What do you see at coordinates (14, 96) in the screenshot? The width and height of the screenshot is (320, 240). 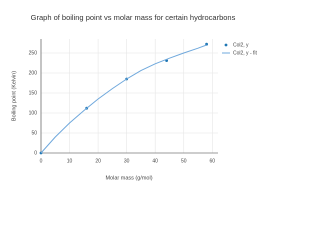 I see `y-axis-title: Boiling point (Kelvin)` at bounding box center [14, 96].